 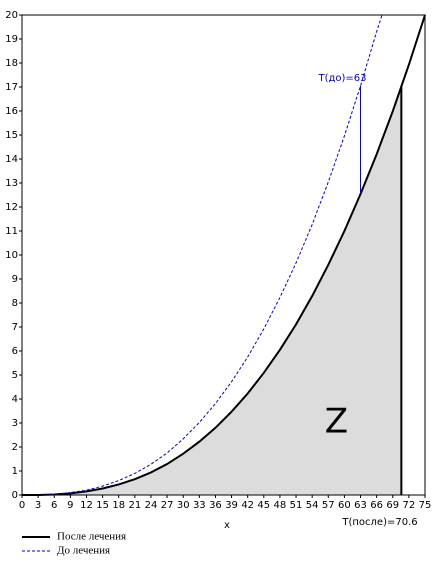 What do you see at coordinates (151, 505) in the screenshot?
I see `x-tick-label: 24` at bounding box center [151, 505].